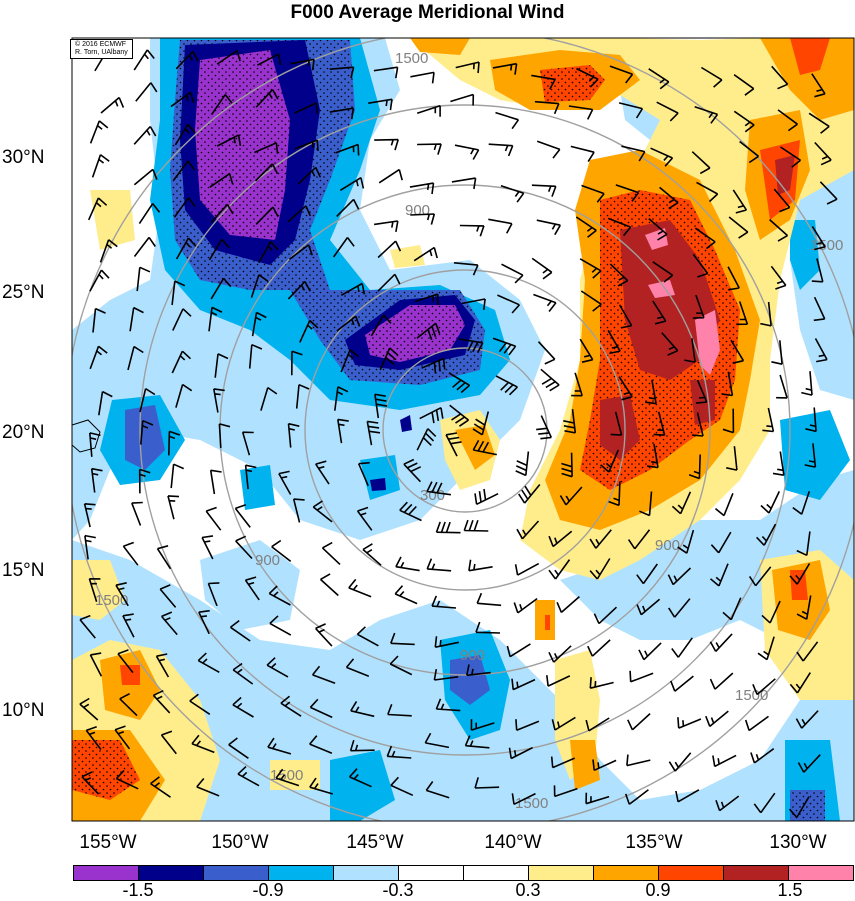 This screenshot has width=855, height=901. I want to click on lon-label-150w: 150°W, so click(240, 842).